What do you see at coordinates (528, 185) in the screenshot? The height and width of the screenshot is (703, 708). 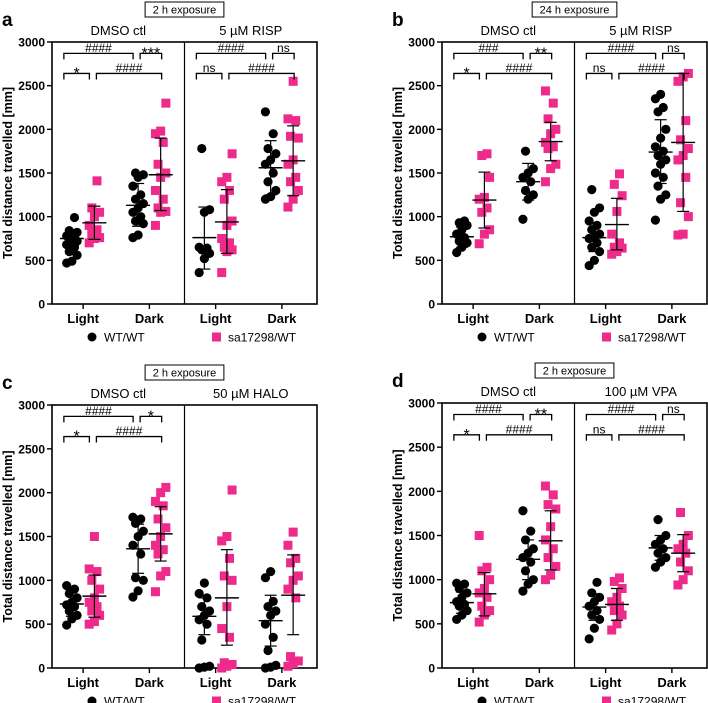 I see `group-wt-dark` at bounding box center [528, 185].